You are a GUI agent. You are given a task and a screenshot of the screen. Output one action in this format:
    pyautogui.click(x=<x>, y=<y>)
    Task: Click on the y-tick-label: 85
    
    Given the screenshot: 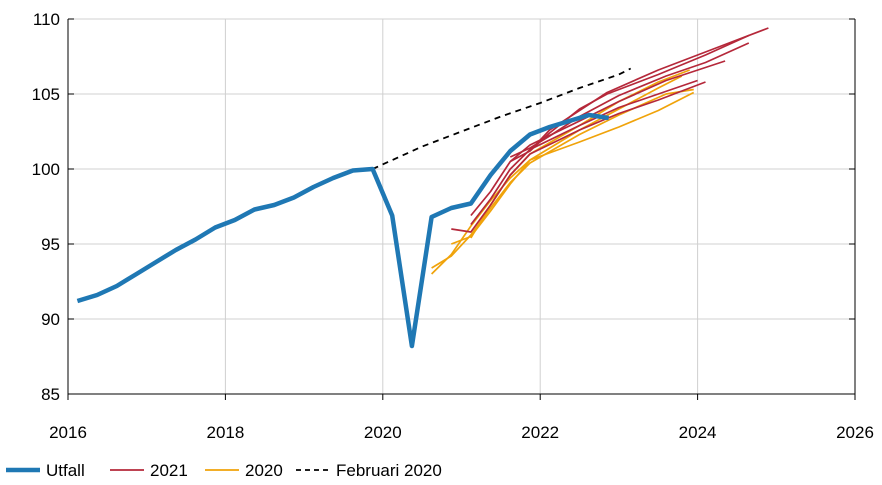 What is the action you would take?
    pyautogui.click(x=50, y=394)
    